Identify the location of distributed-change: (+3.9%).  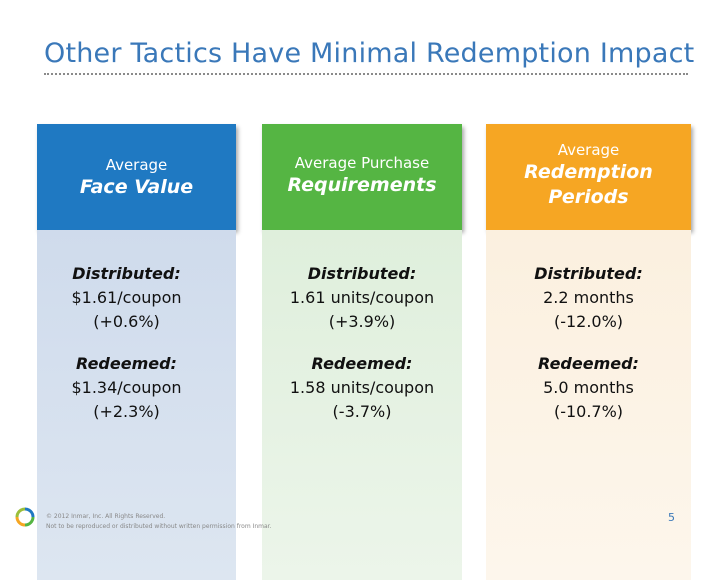
(362, 321).